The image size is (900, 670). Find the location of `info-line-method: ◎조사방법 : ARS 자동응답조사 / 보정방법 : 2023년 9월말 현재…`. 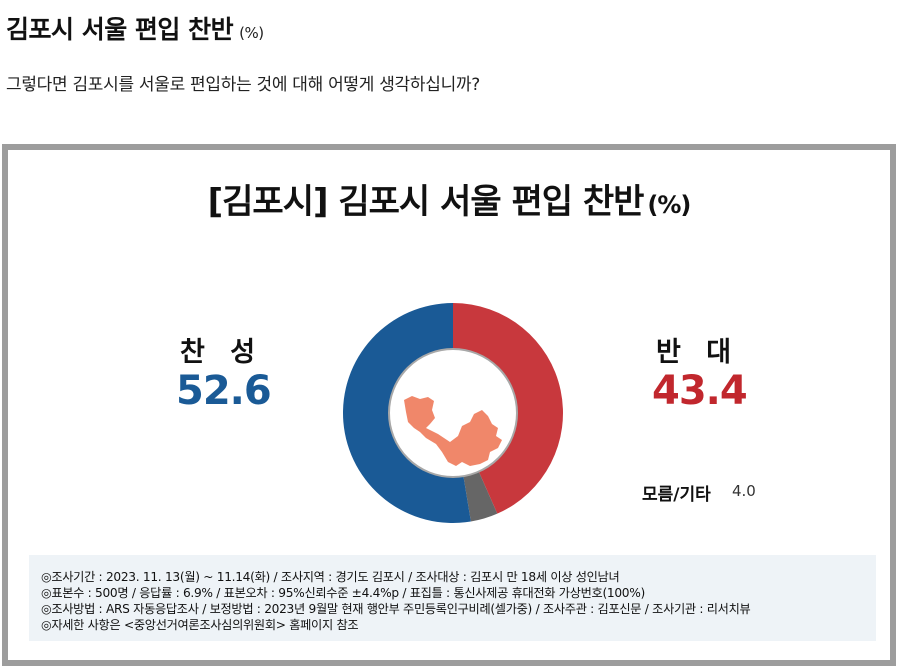

info-line-method: ◎조사방법 : ARS 자동응답조사 / 보정방법 : 2023년 9월말 현재… is located at coordinates (396, 609).